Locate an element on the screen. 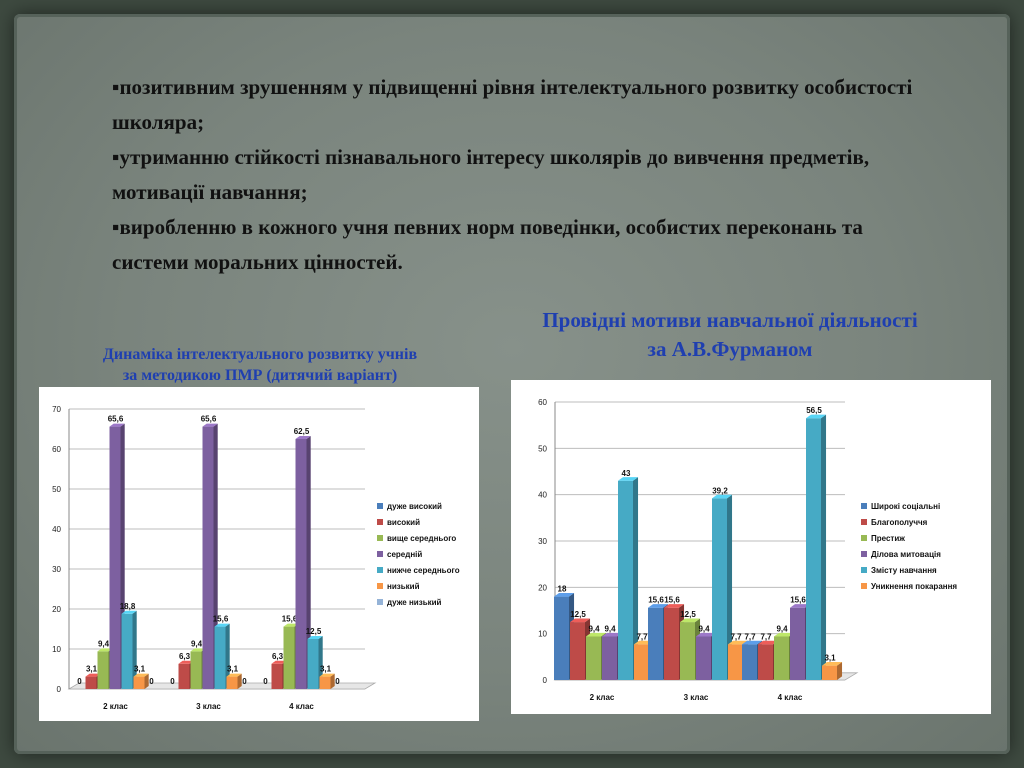 The width and height of the screenshot is (1024, 768). legend-label: Широкі соціальні is located at coordinates (905, 506).